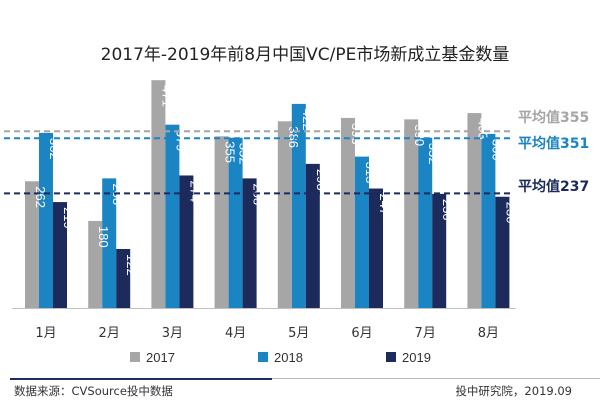  I want to click on x-tick-label-2: 3月, so click(172, 333).